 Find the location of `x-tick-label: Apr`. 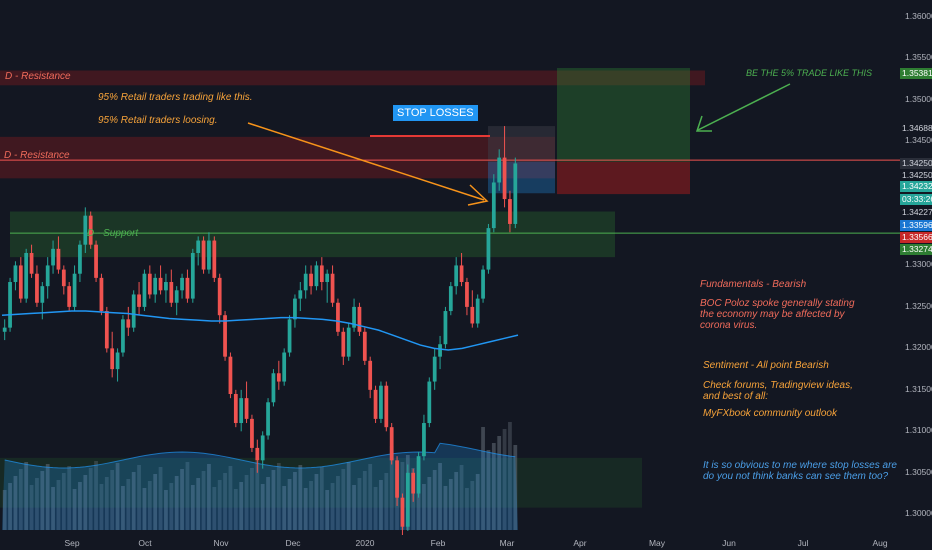

x-tick-label: Apr is located at coordinates (580, 543).